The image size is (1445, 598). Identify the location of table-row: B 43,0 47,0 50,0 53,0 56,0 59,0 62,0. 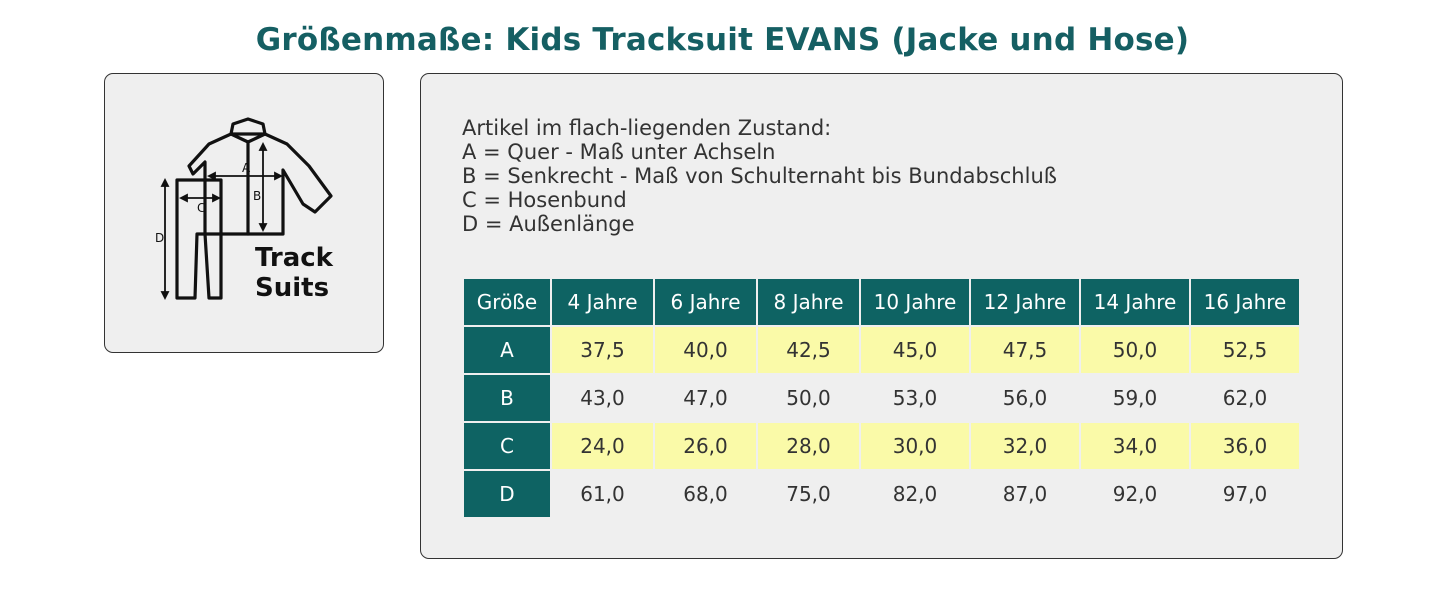
(881, 398).